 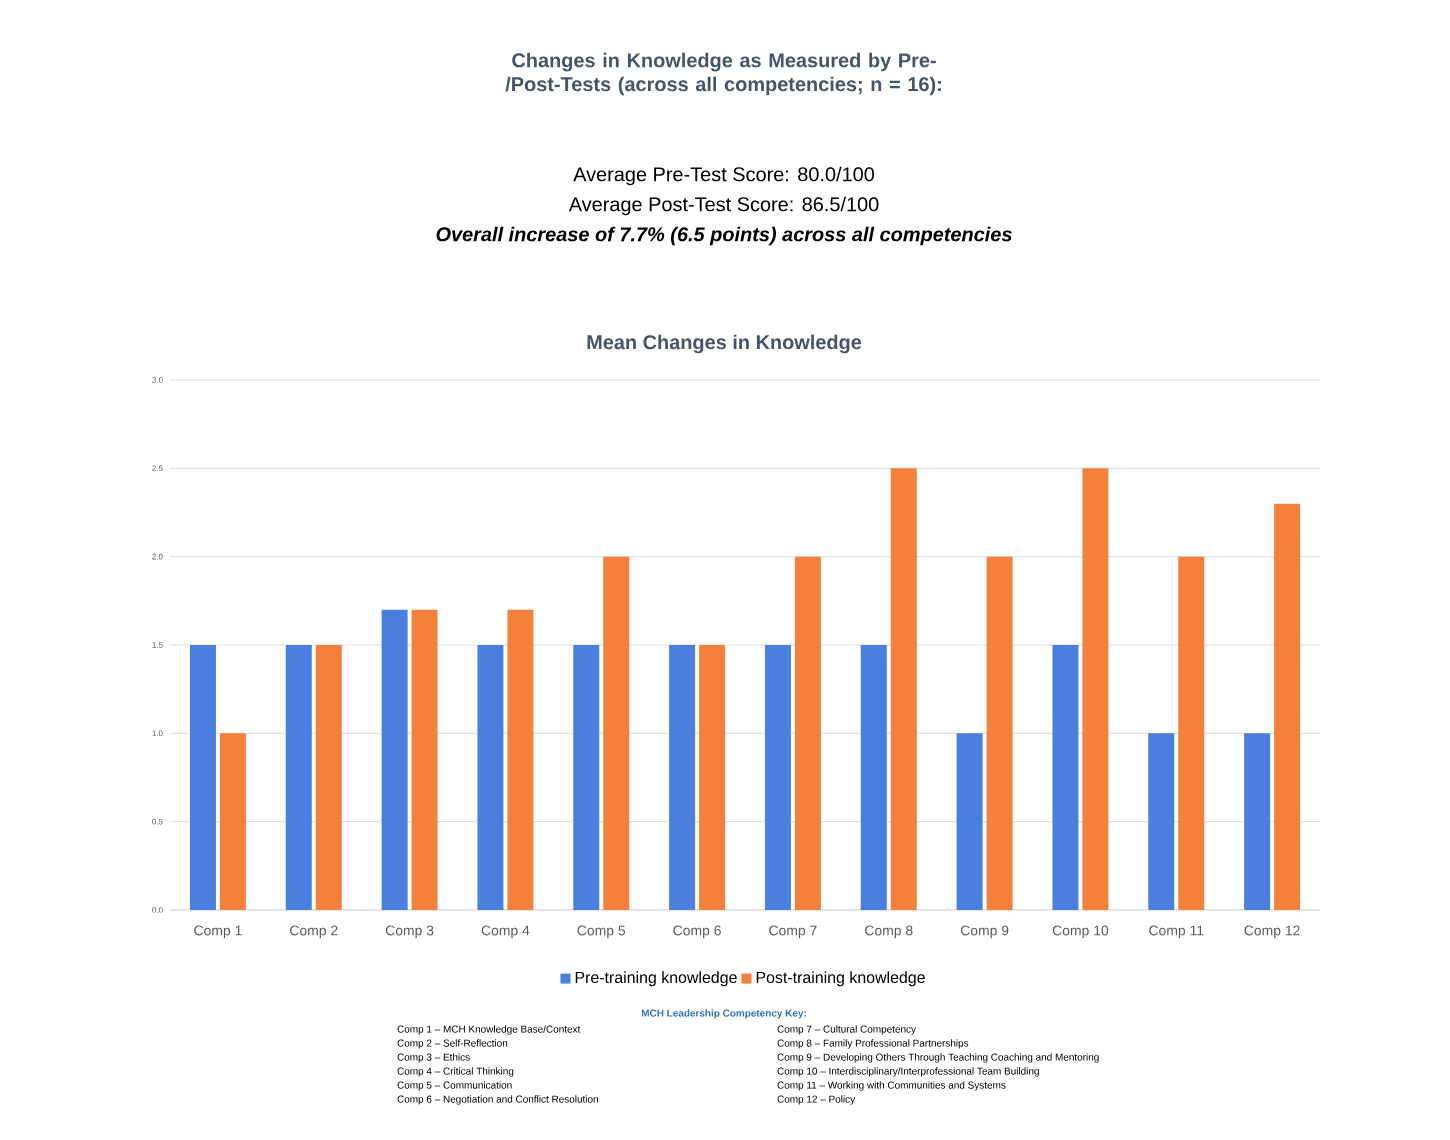 I want to click on text: Average Post-Test Score: 86.5/100, so click(x=723, y=206).